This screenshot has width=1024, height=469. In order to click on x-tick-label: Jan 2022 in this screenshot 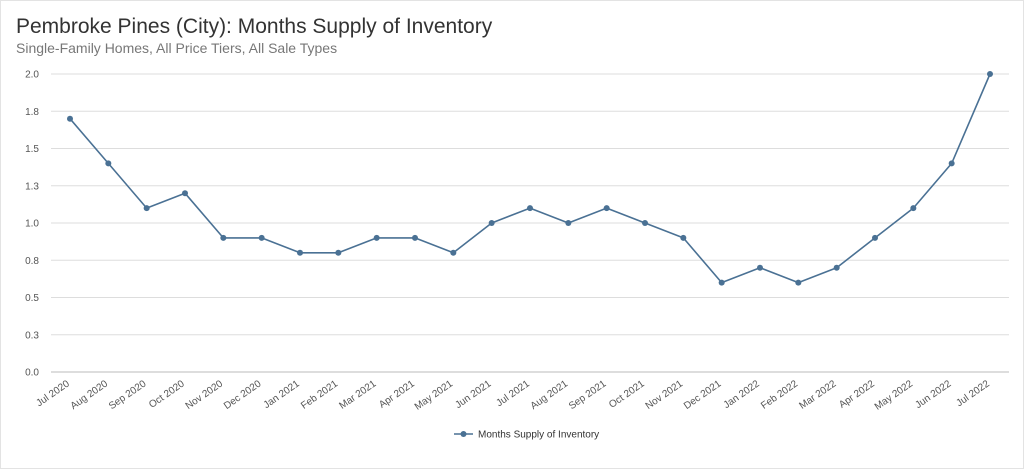, I will do `click(742, 394)`.